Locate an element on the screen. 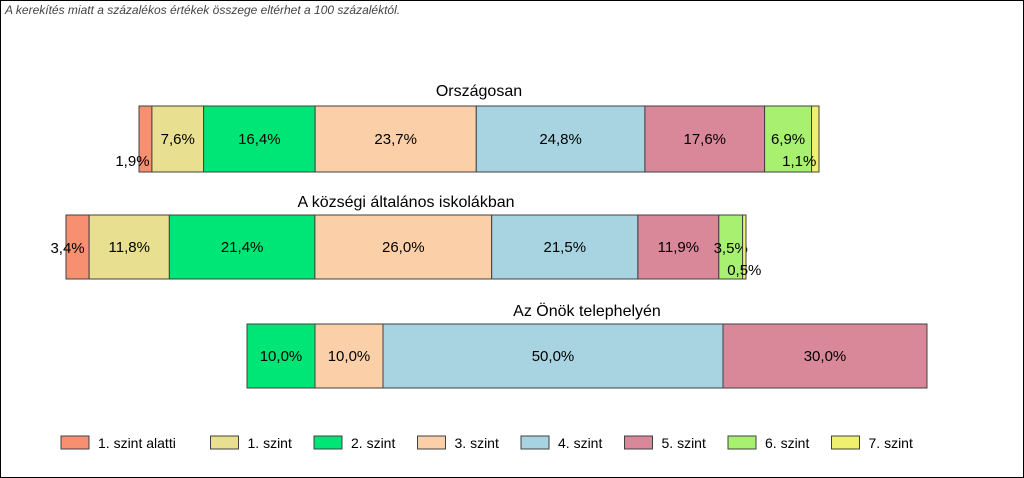 The width and height of the screenshot is (1024, 478). data-label: 1,9% is located at coordinates (132, 161).